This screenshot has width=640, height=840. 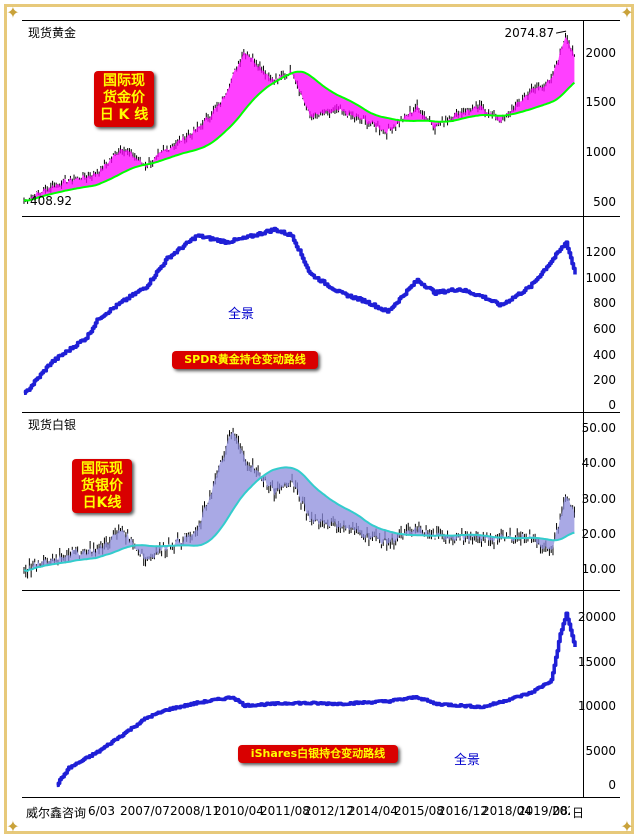 What do you see at coordinates (318, 754) in the screenshot?
I see `ishares-holdings-badge: iShares白银持仓变动路线` at bounding box center [318, 754].